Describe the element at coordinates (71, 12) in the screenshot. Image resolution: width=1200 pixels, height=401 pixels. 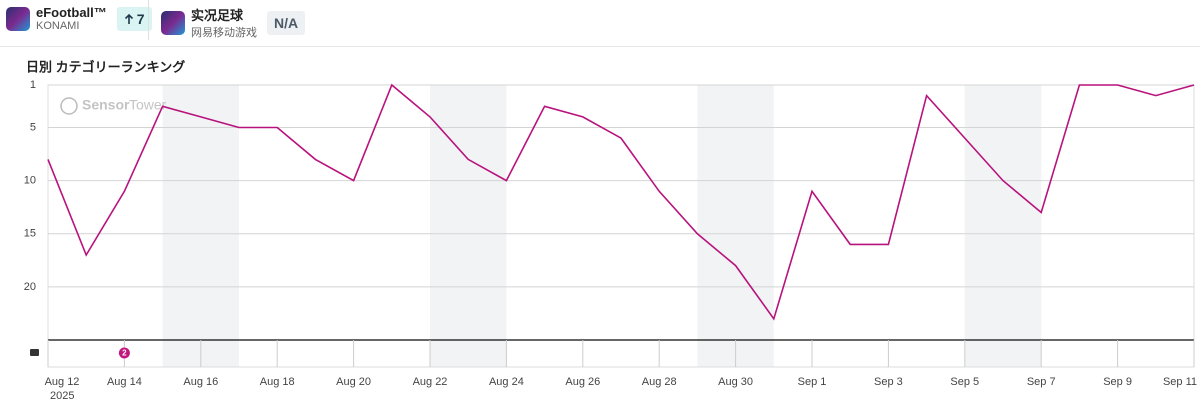
I see `app-name: eFootball™` at that location.